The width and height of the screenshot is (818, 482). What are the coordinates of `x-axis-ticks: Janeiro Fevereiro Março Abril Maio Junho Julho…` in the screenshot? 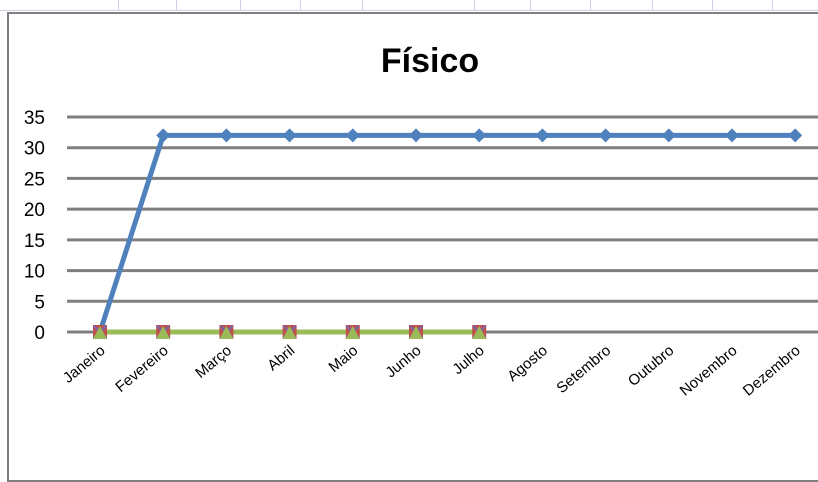 It's located at (432, 371).